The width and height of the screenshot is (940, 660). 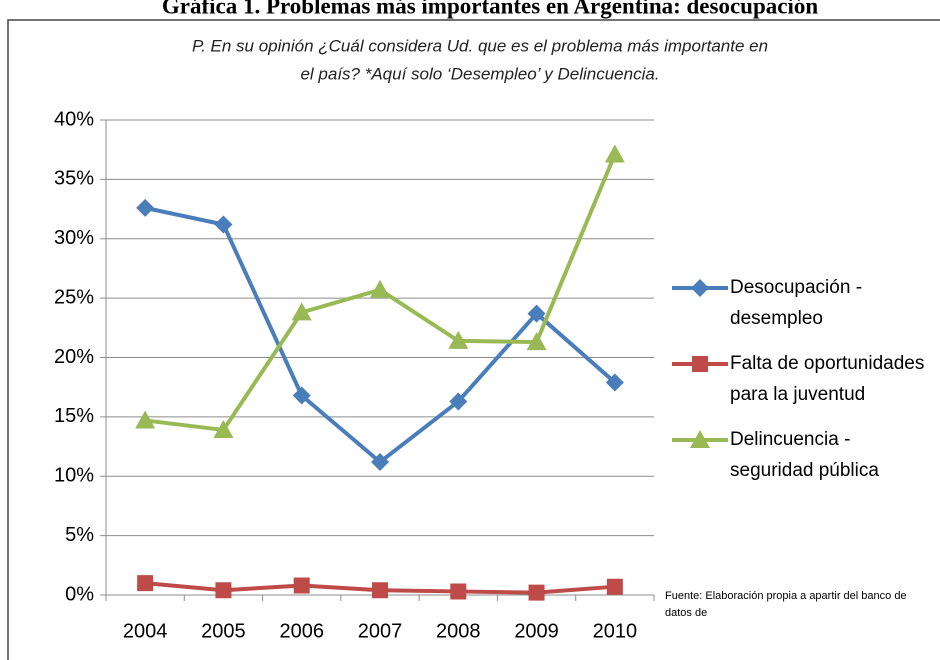 I want to click on legend-label: Desocupación - desempleo, so click(x=796, y=303).